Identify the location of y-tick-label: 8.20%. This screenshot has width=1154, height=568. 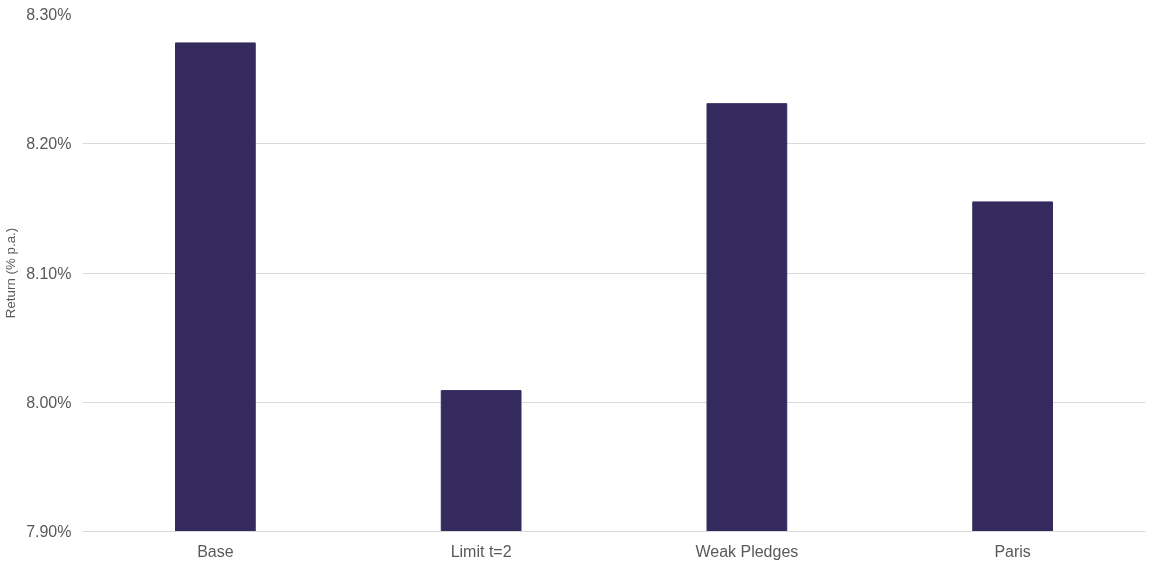
(49, 144).